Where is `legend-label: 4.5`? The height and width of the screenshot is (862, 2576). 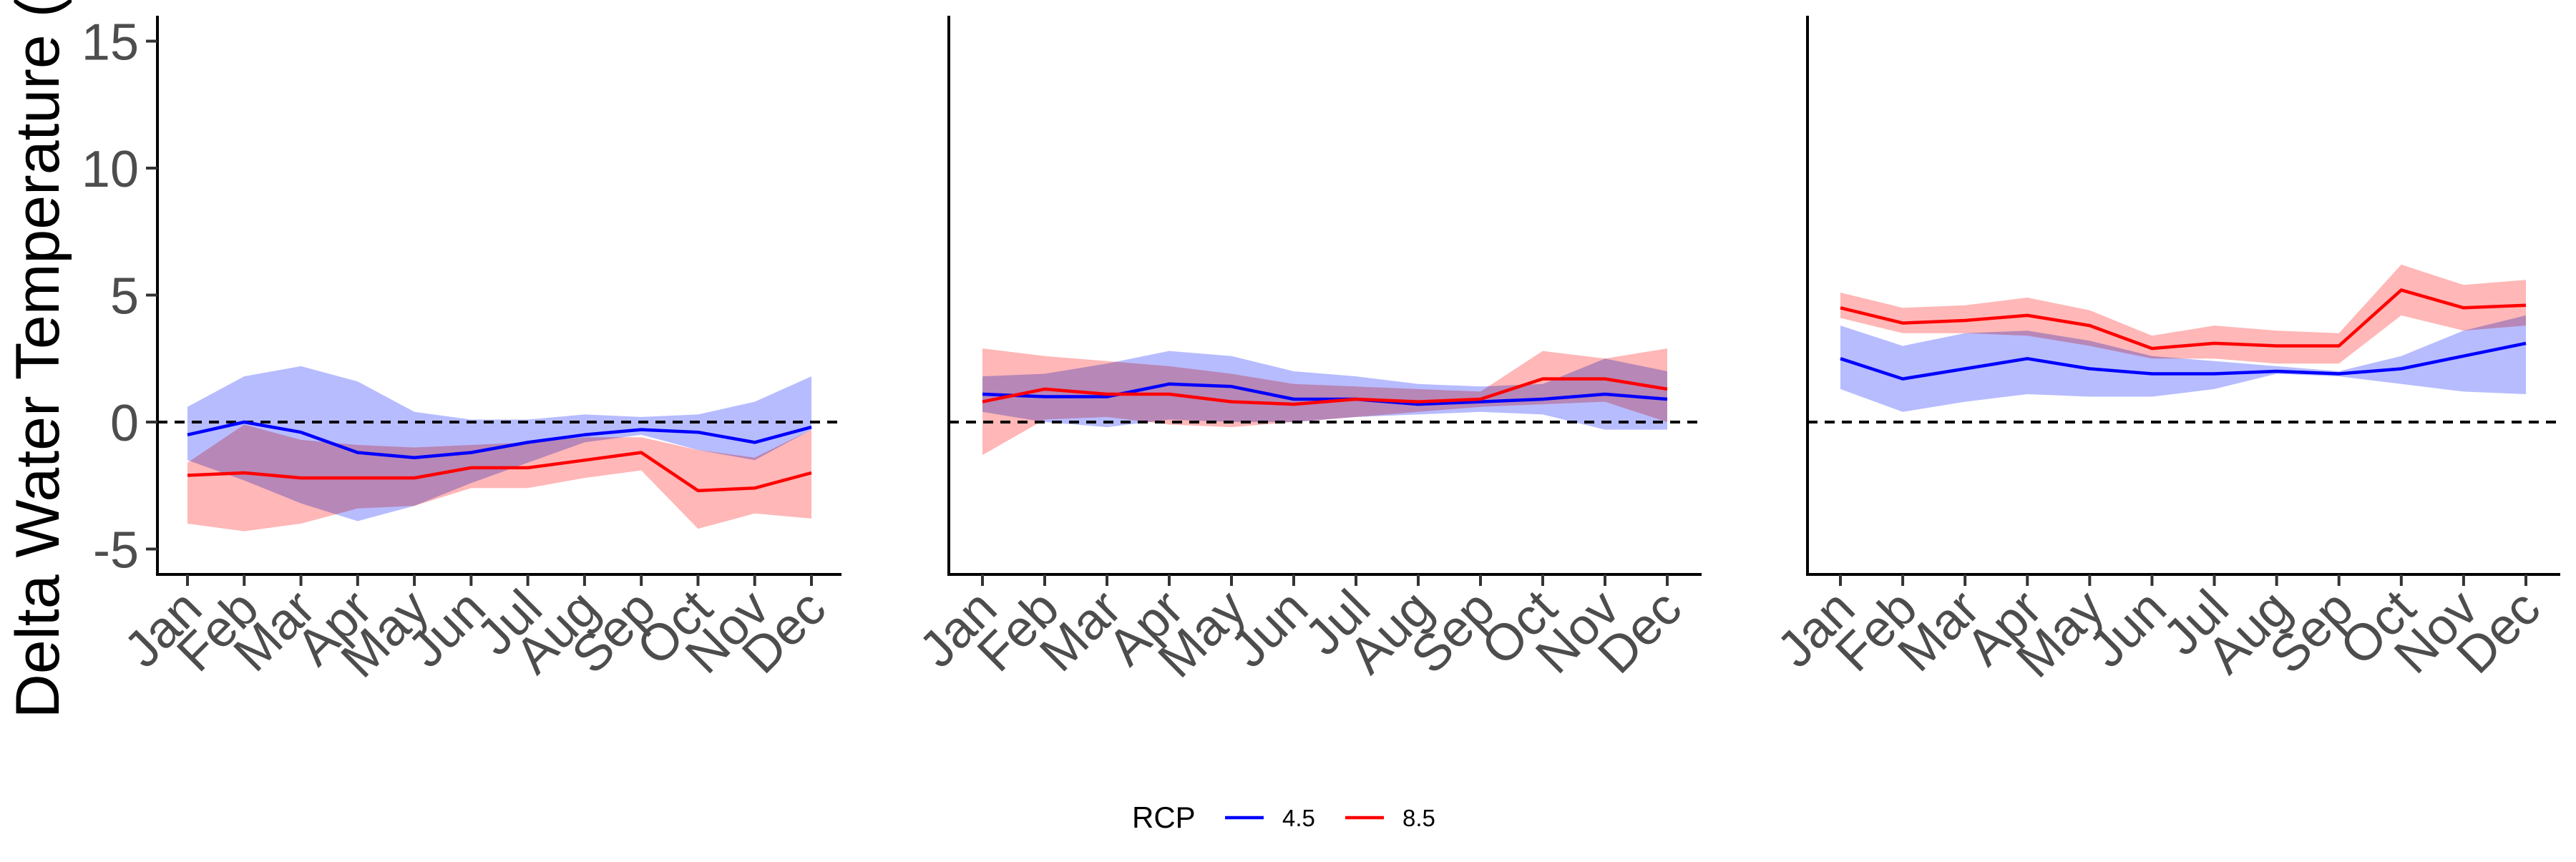
legend-label: 4.5 is located at coordinates (1298, 818).